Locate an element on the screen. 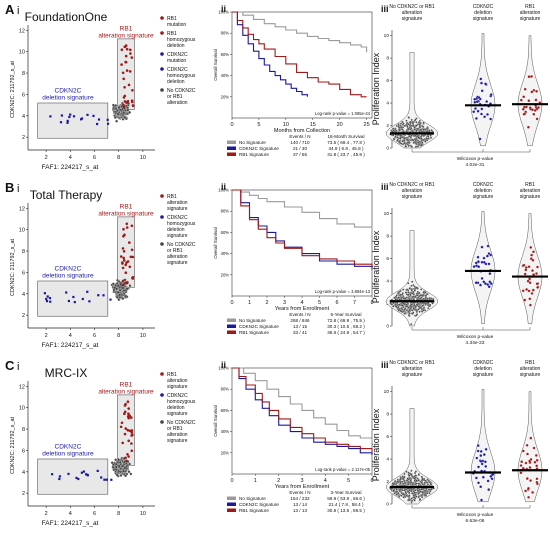 Image resolution: width=550 pixels, height=534 pixels. km-row-survival: 21.4 ( 7.8 , 58.4 ) is located at coordinates (346, 504).